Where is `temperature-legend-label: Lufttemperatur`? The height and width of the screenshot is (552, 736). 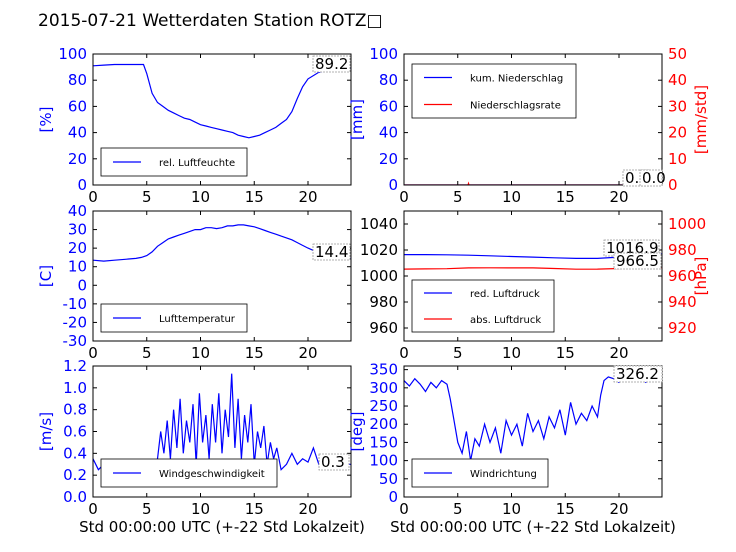 temperature-legend-label: Lufttemperatur is located at coordinates (197, 319).